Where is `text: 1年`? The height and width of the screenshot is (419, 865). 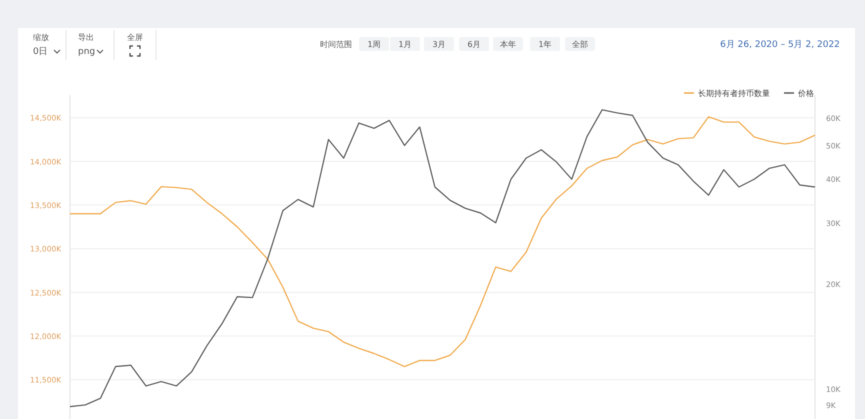 text: 1年 is located at coordinates (545, 44).